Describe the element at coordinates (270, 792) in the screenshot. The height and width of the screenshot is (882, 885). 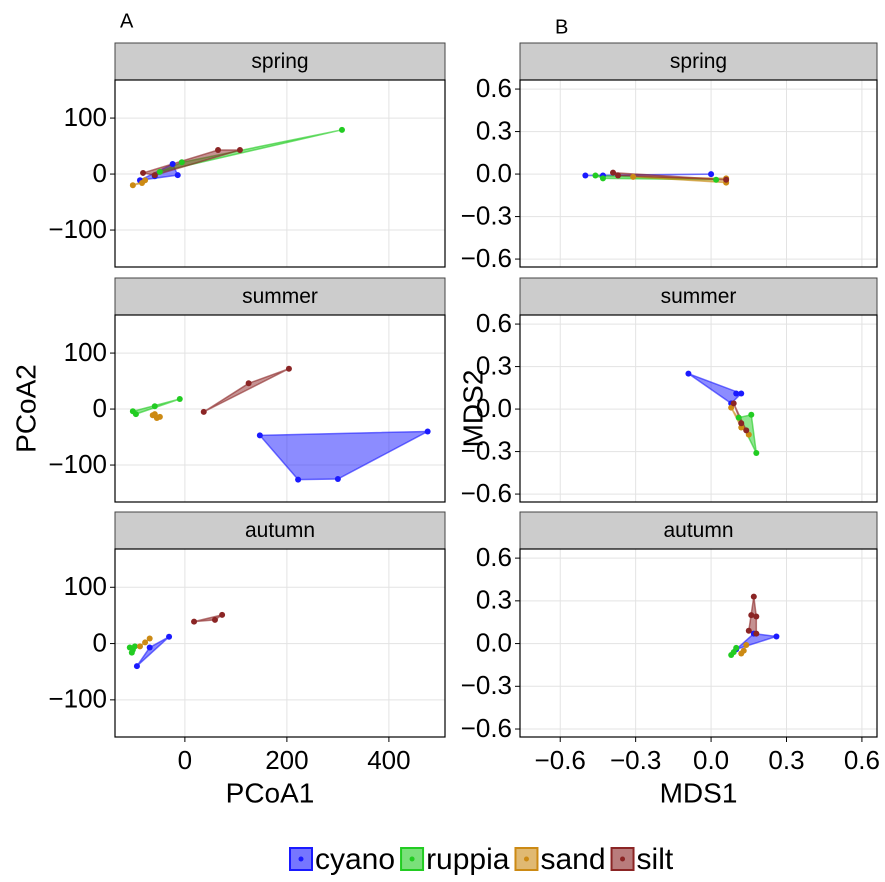
I see `x-axis-label: PCoA1` at that location.